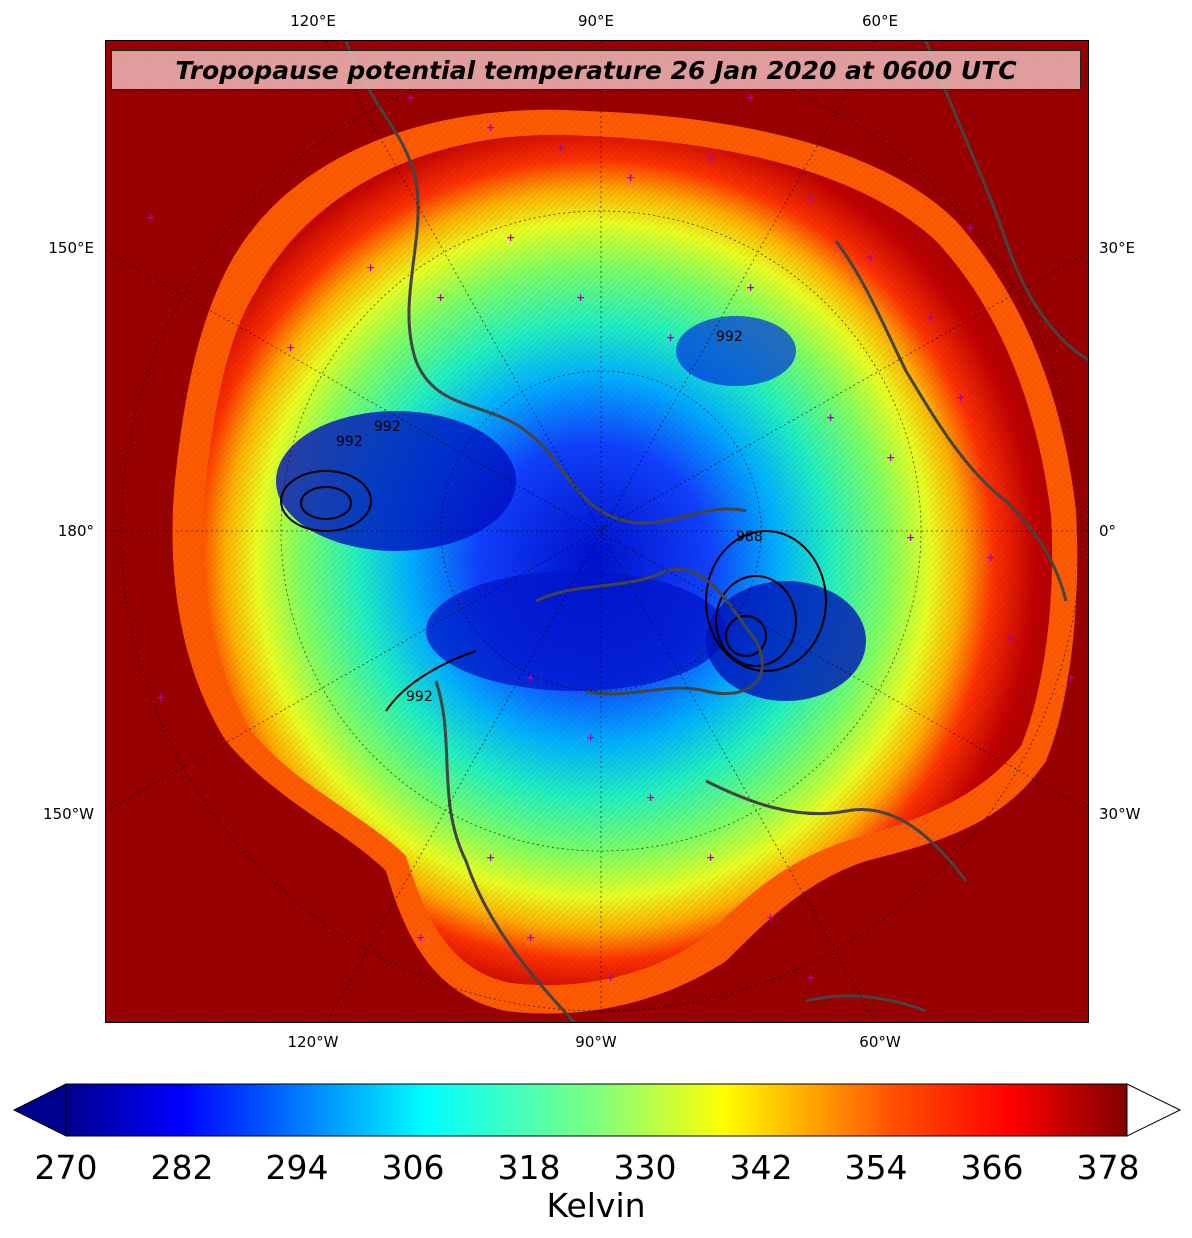 The image size is (1192, 1238). I want to click on colorbar-extend-low, so click(39, 1110).